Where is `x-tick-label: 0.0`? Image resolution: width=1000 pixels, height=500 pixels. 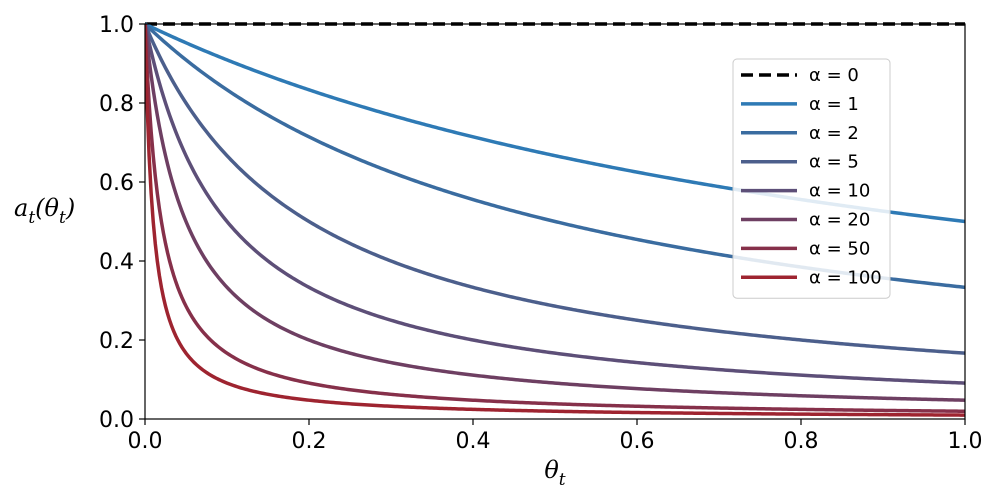
x-tick-label: 0.0 is located at coordinates (145, 441).